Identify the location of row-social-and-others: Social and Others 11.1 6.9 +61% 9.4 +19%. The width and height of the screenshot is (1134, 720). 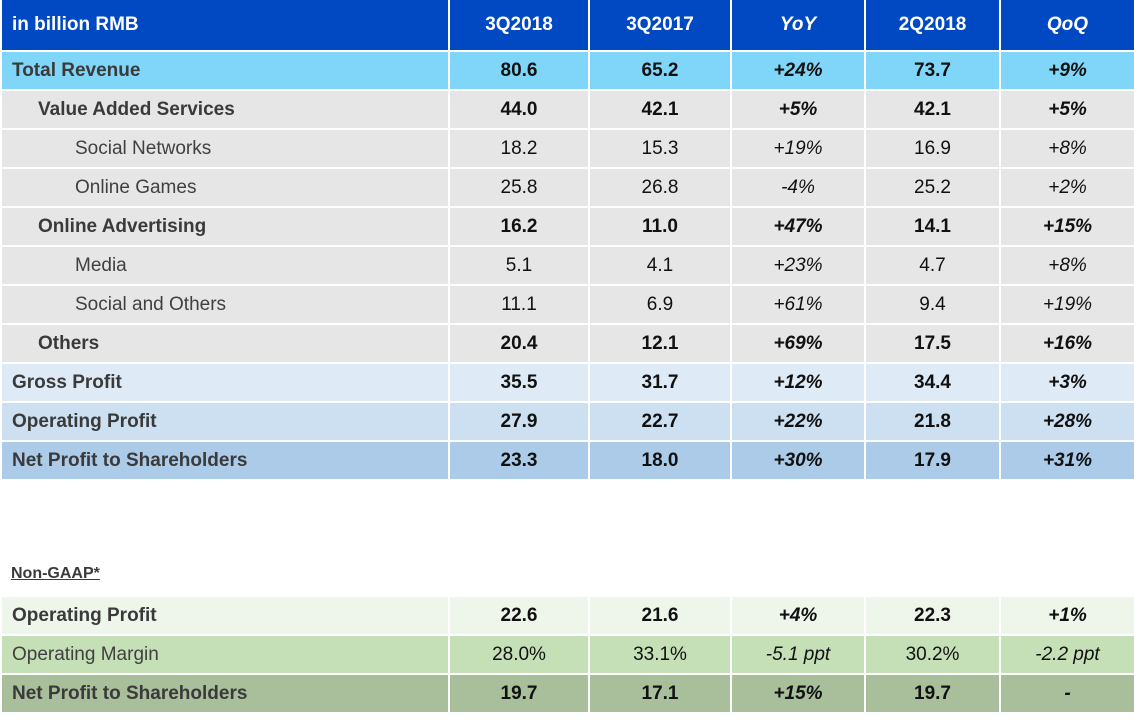
(567, 304).